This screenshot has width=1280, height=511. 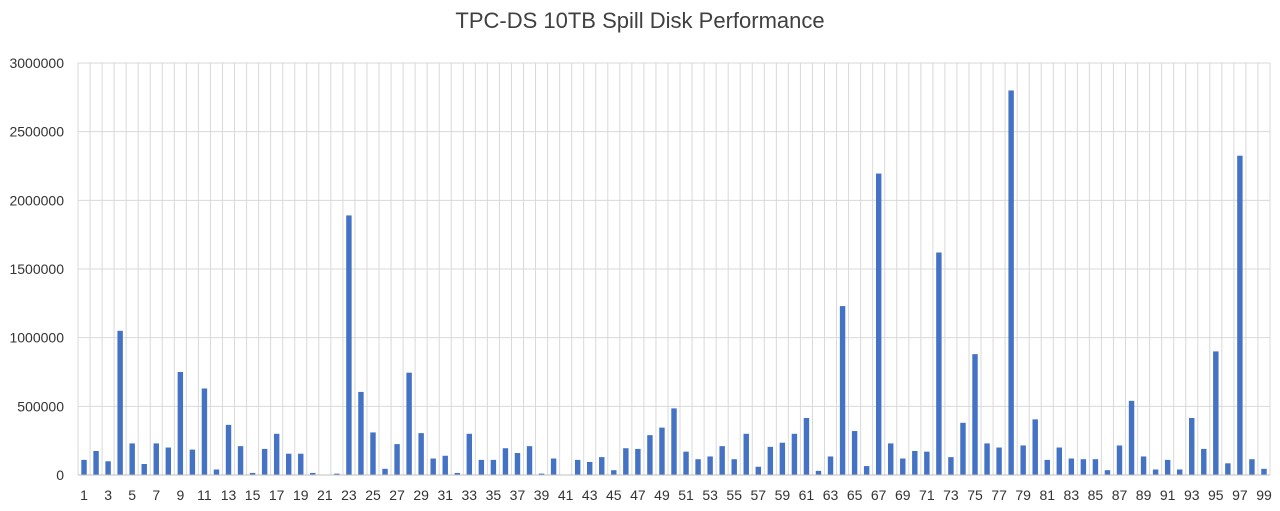 I want to click on x-tick-label: 13, so click(x=229, y=495).